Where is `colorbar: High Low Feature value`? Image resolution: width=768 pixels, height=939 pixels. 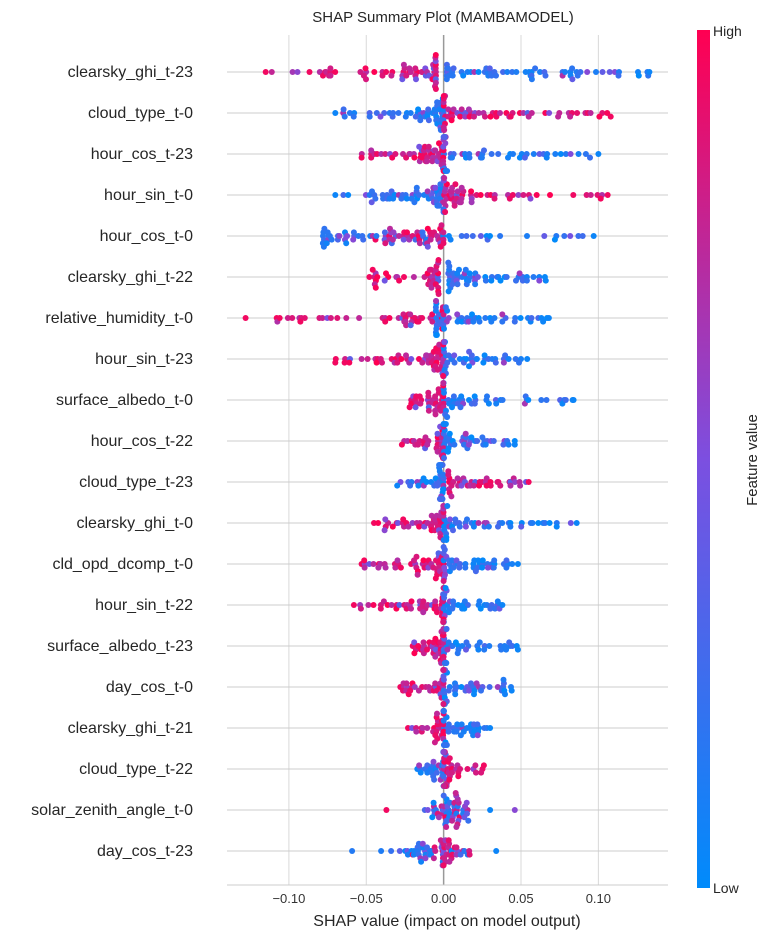 colorbar: High Low Feature value is located at coordinates (729, 459).